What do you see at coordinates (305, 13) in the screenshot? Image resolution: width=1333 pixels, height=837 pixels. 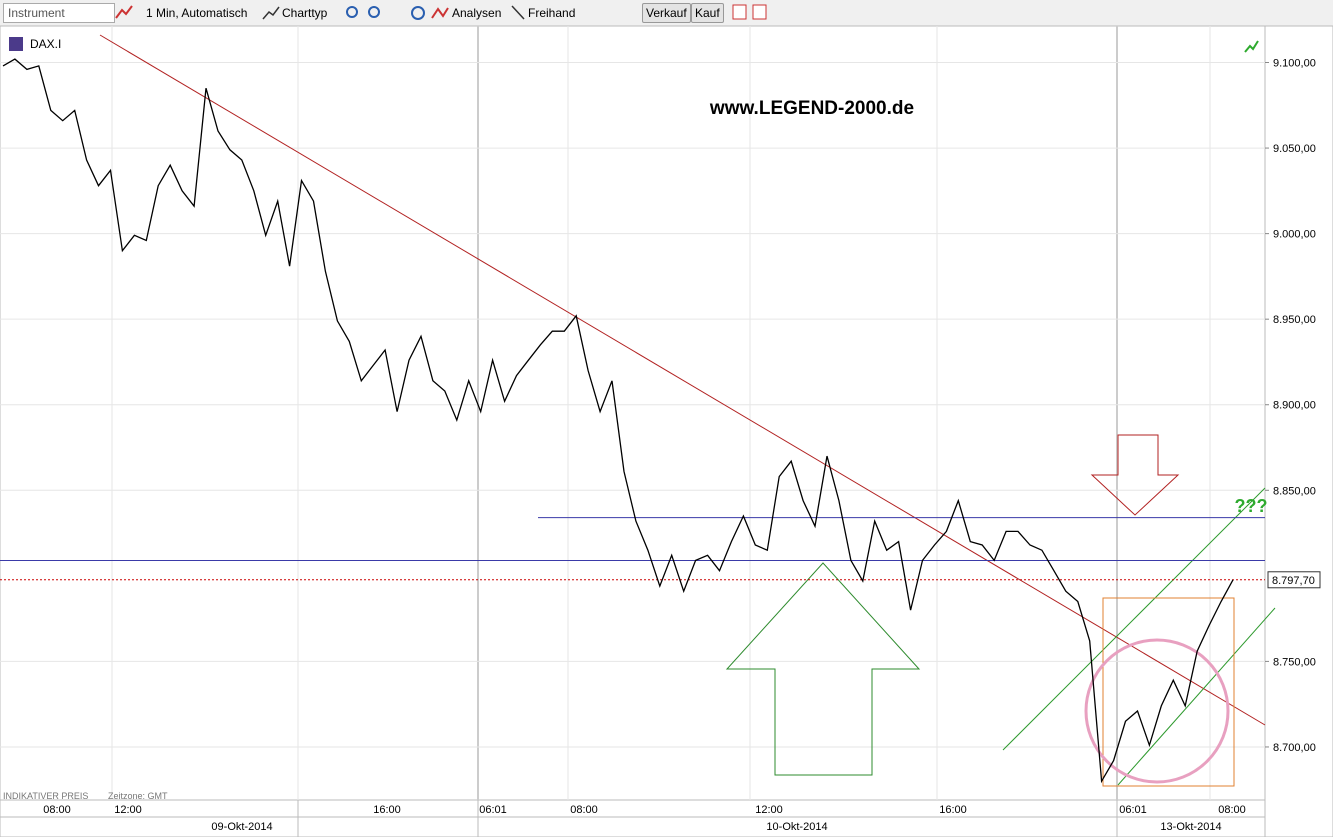 I see `charttype-menu: Charttyp` at bounding box center [305, 13].